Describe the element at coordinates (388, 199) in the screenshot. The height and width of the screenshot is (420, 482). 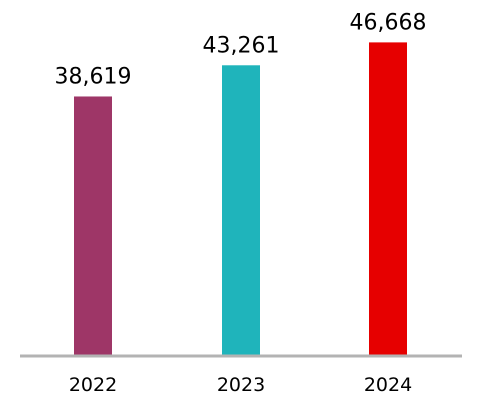
I see `bar-2024` at that location.